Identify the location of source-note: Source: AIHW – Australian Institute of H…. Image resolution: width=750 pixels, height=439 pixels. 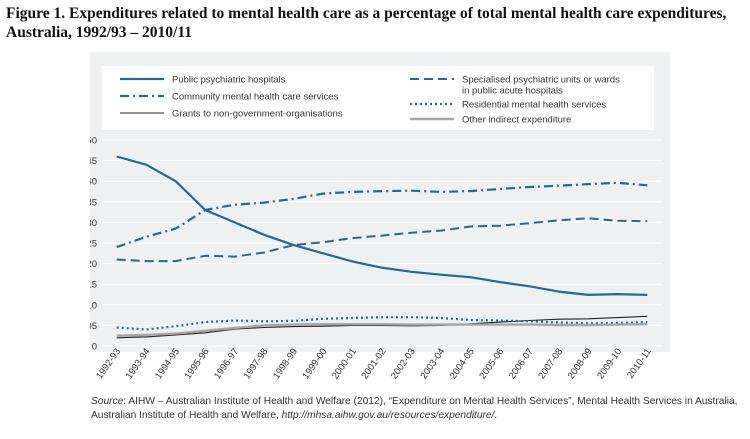
(416, 409).